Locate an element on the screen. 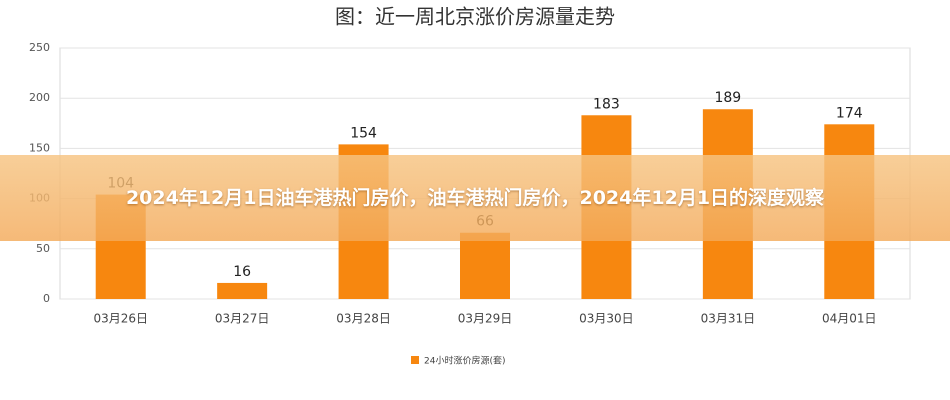 The image size is (950, 400). value-label: 154 is located at coordinates (363, 133).